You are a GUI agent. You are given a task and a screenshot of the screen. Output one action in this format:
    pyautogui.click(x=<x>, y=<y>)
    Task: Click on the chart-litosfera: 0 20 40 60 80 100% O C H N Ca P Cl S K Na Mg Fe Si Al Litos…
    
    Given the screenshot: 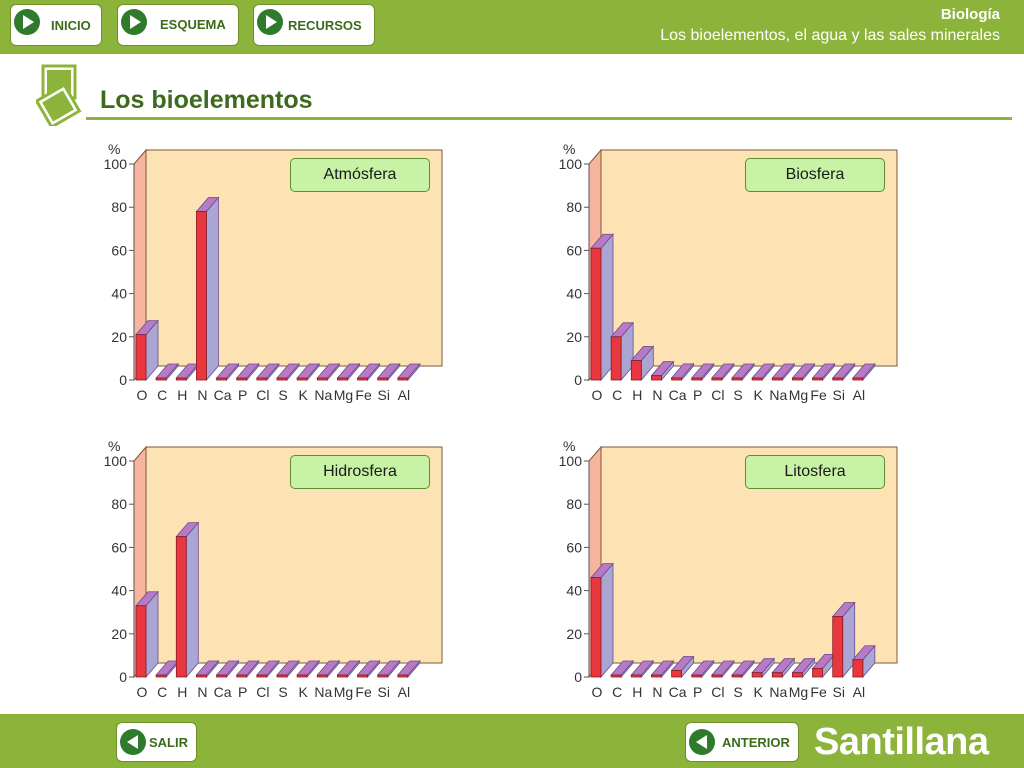 What is the action you would take?
    pyautogui.click(x=730, y=566)
    